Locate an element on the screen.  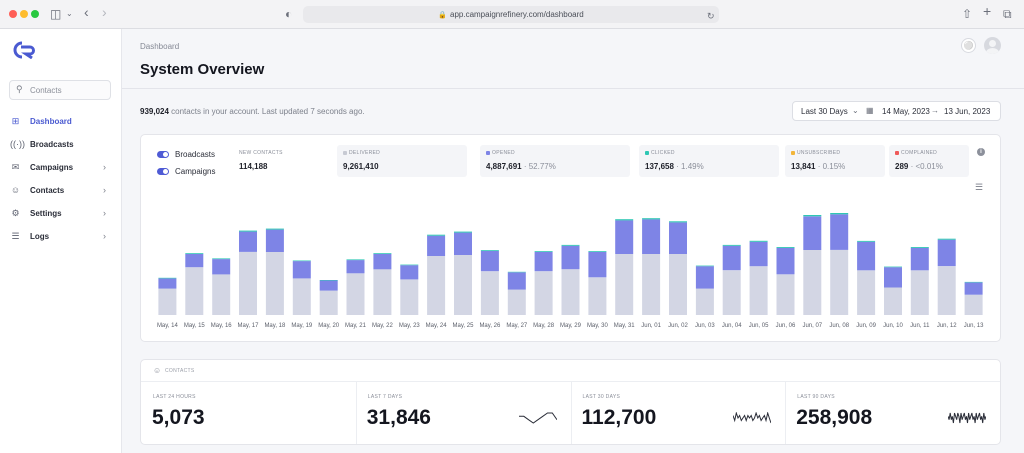
campaign-refinery-logo-icon is located at coordinates (24, 50).